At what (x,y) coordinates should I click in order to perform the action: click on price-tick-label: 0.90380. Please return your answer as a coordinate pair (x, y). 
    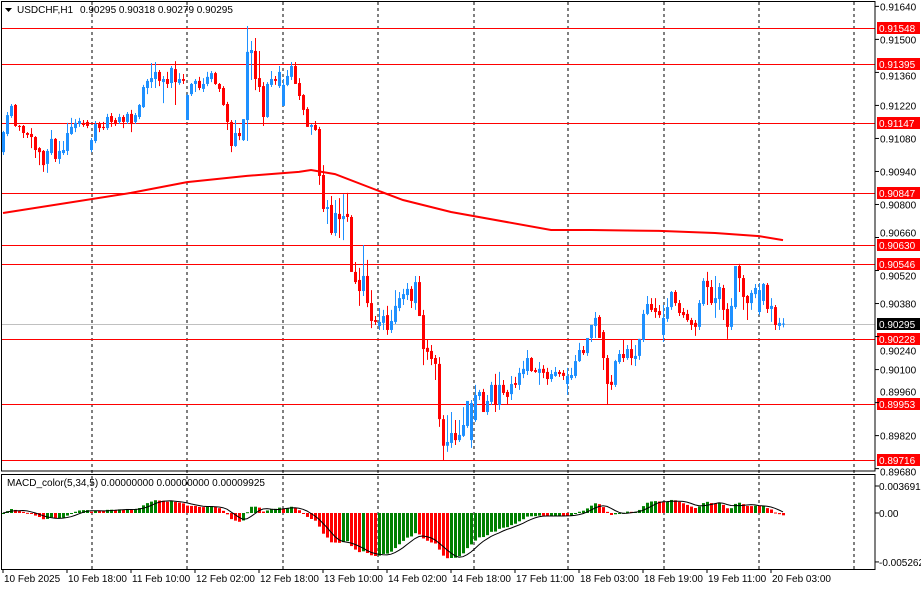
    Looking at the image, I should click on (898, 305).